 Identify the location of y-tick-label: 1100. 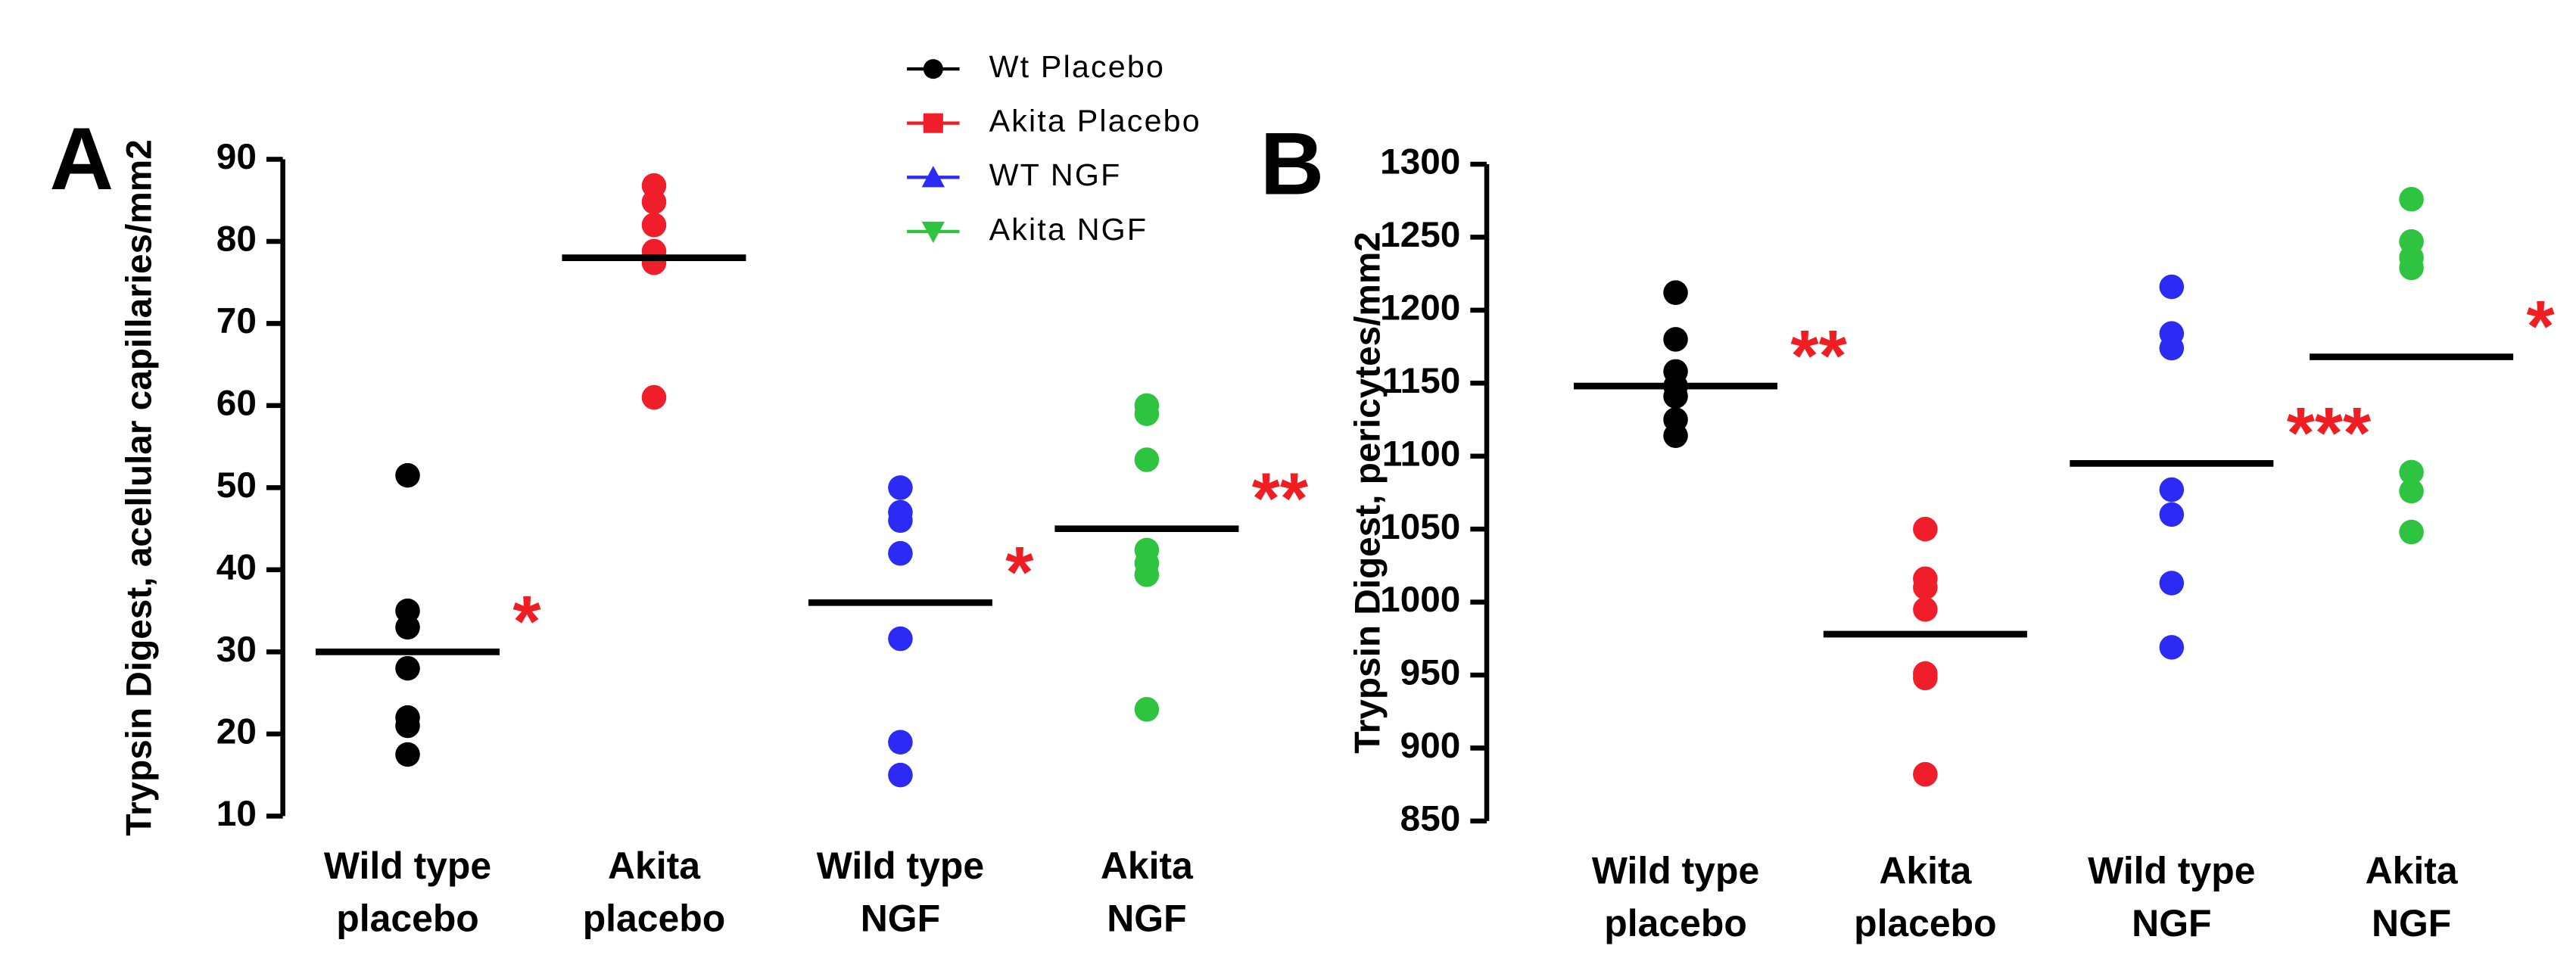
(1421, 454).